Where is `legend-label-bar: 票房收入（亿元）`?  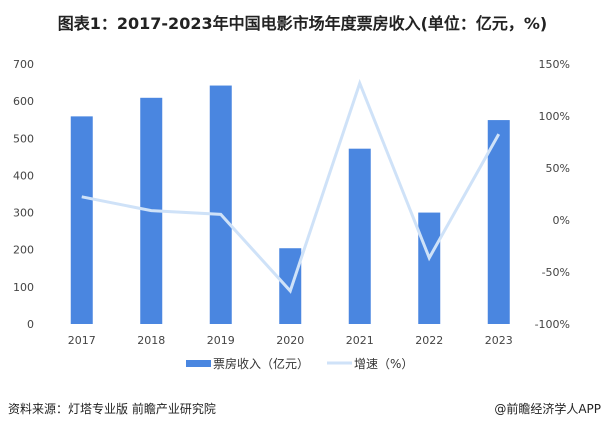 legend-label-bar: 票房收入（亿元） is located at coordinates (261, 363).